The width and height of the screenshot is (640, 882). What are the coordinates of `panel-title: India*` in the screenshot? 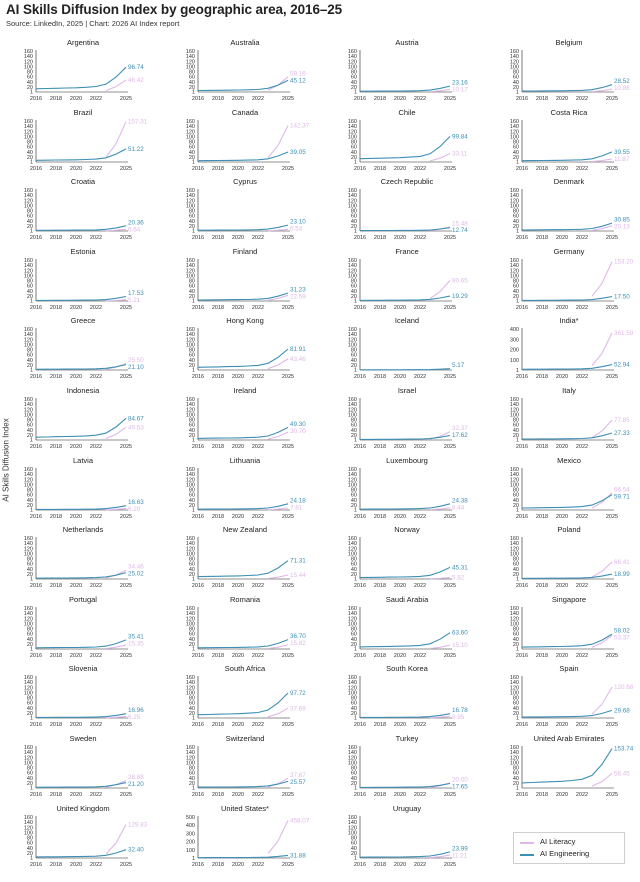 It's located at (568, 320).